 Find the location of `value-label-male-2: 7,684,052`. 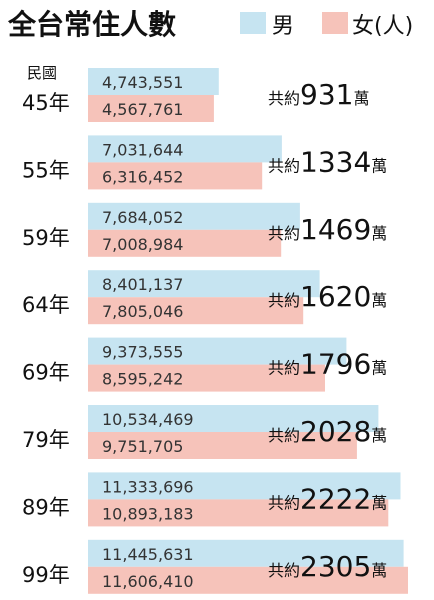

value-label-male-2: 7,684,052 is located at coordinates (142, 217).